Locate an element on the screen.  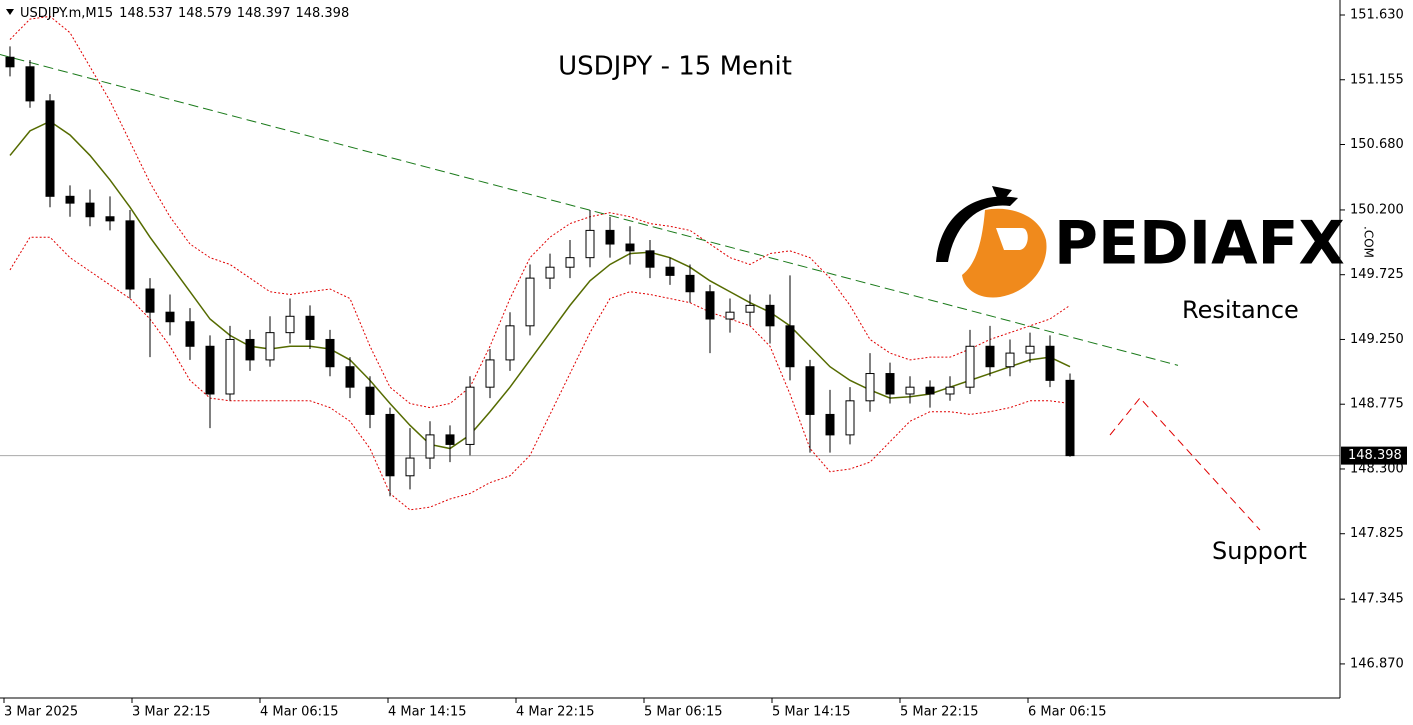
logo-name: PEDIAFX is located at coordinates (1199, 244).